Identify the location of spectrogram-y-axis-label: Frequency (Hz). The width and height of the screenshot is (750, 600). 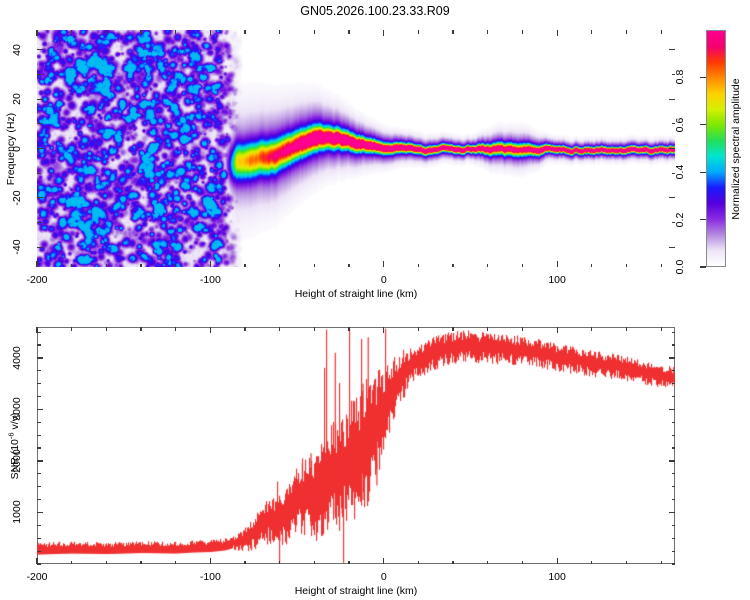
(11, 148).